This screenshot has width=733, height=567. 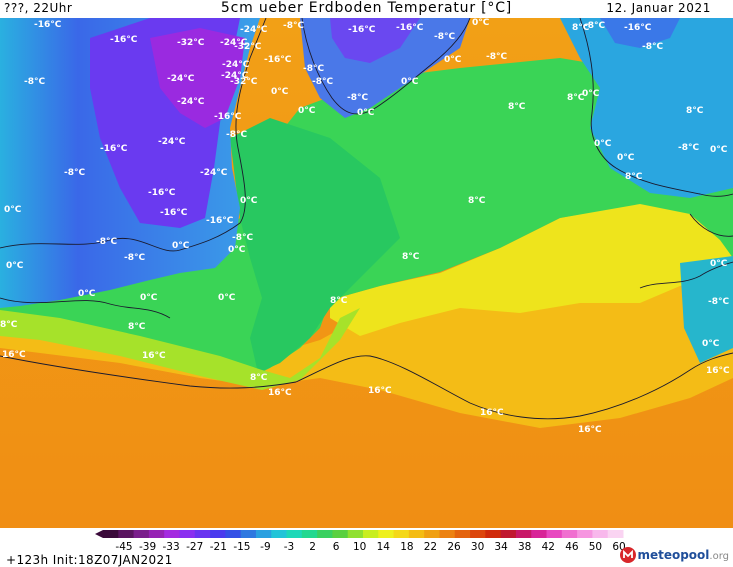 I want to click on meteopool-logo: meteopool.org, so click(x=674, y=555).